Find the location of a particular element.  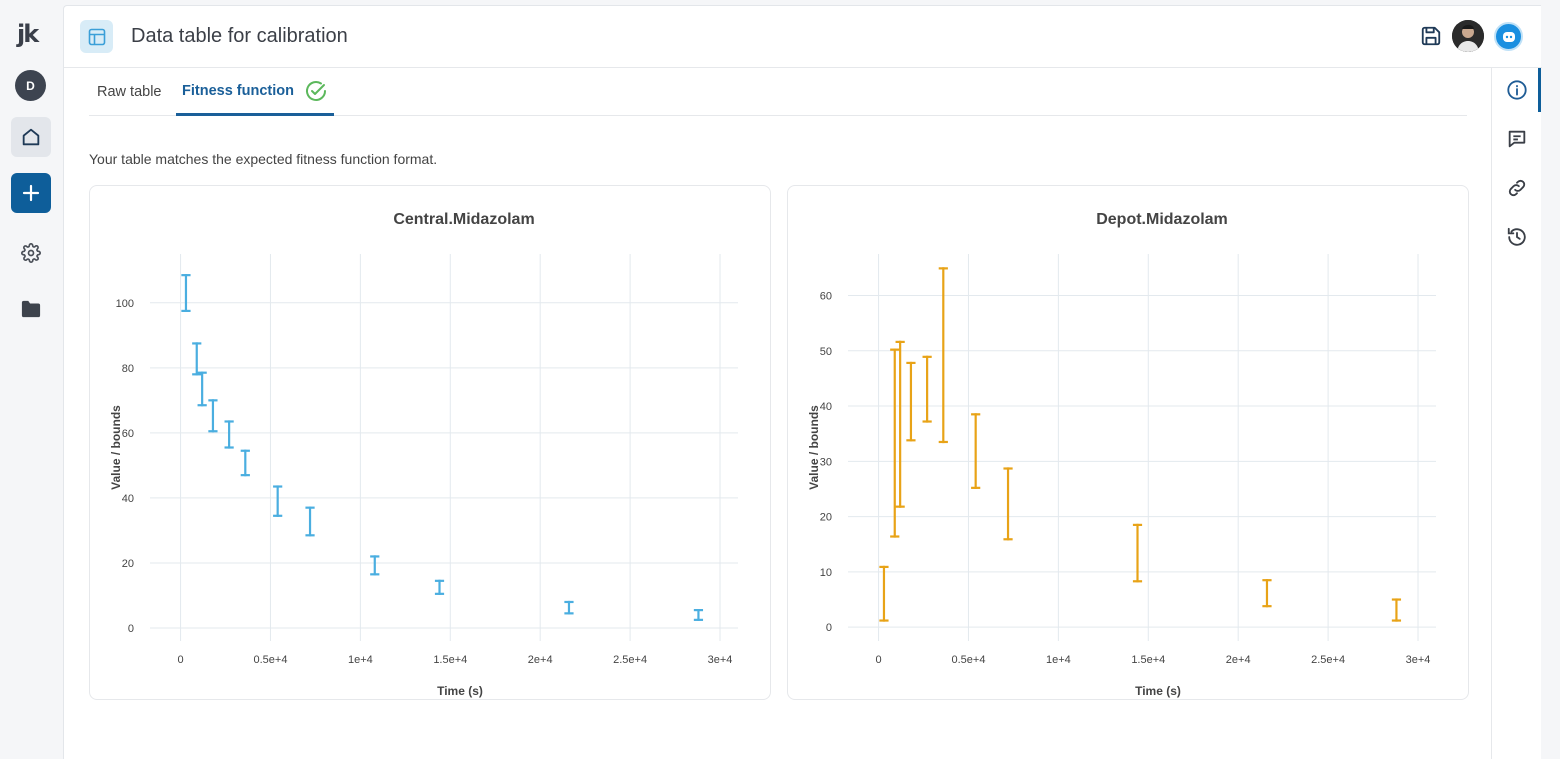

home-button is located at coordinates (31, 137).